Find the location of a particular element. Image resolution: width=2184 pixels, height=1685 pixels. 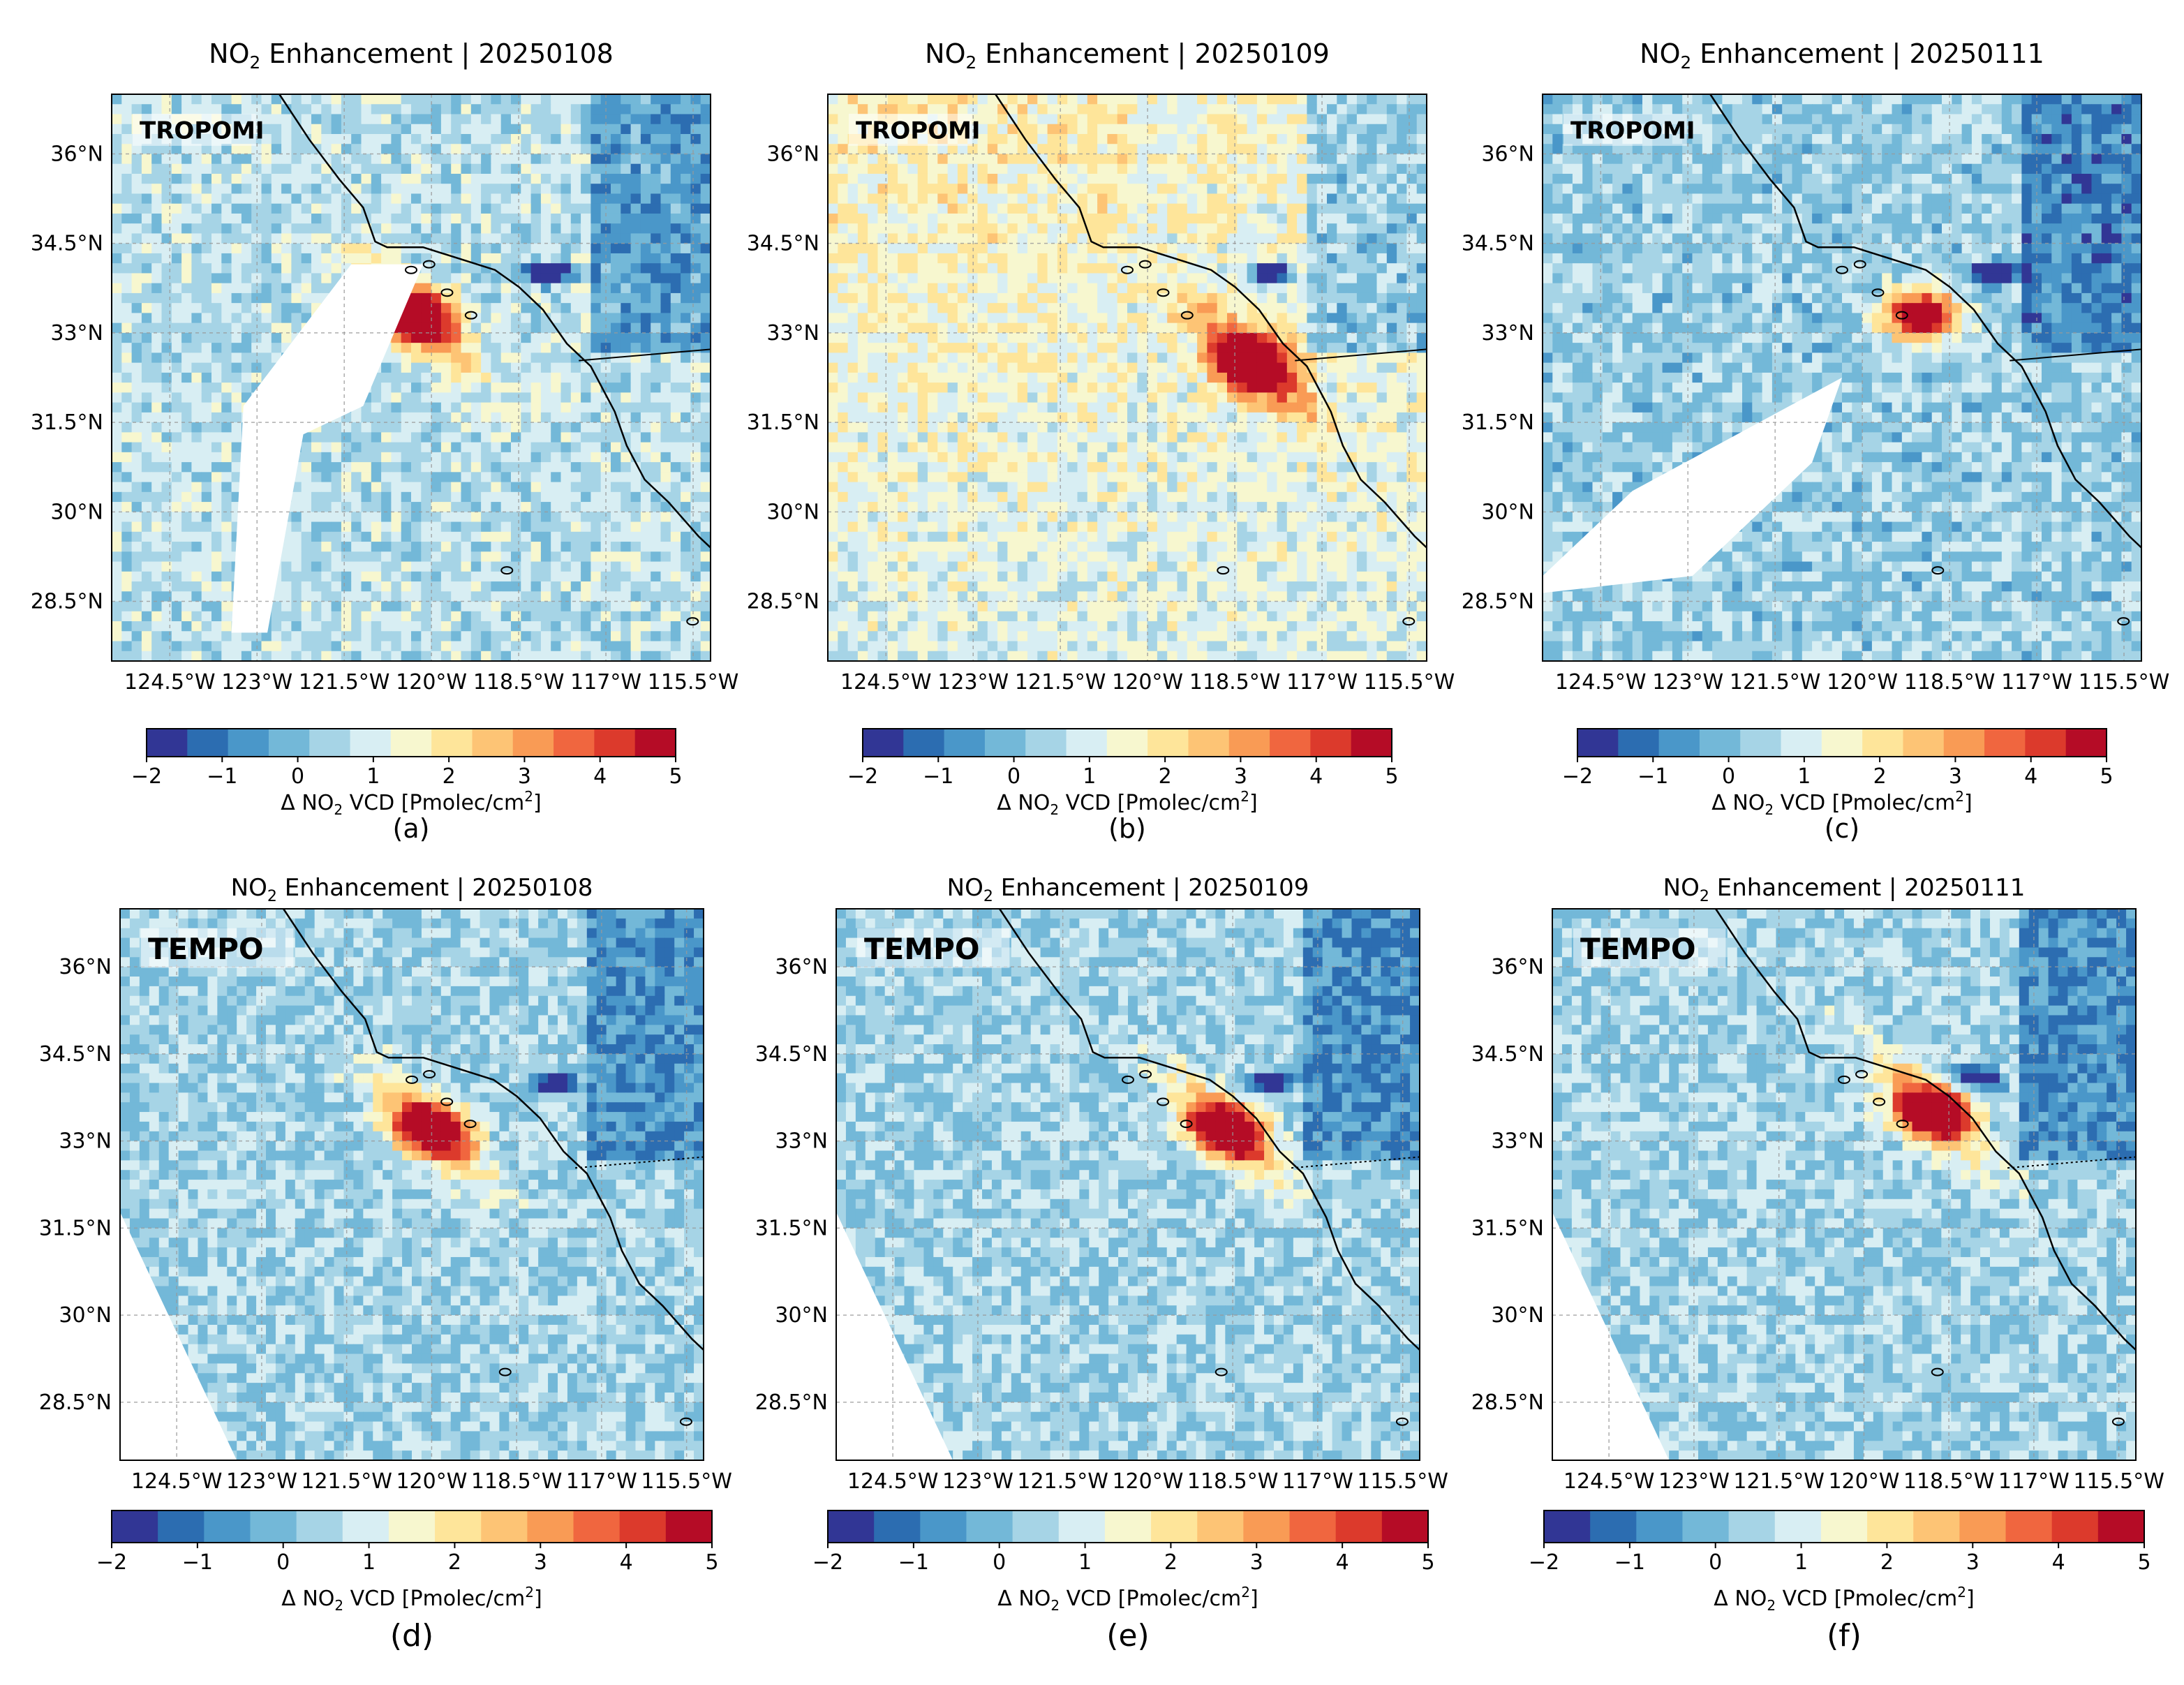

panel-title: NO2 Enhancement | 20250109 is located at coordinates (1127, 55).